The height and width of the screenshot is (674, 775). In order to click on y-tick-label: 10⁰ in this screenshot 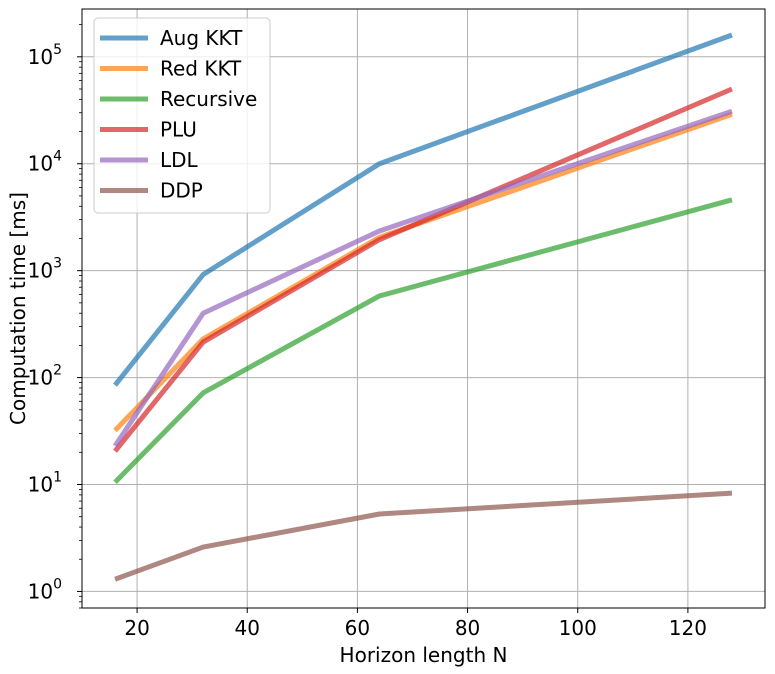, I will do `click(45, 589)`.